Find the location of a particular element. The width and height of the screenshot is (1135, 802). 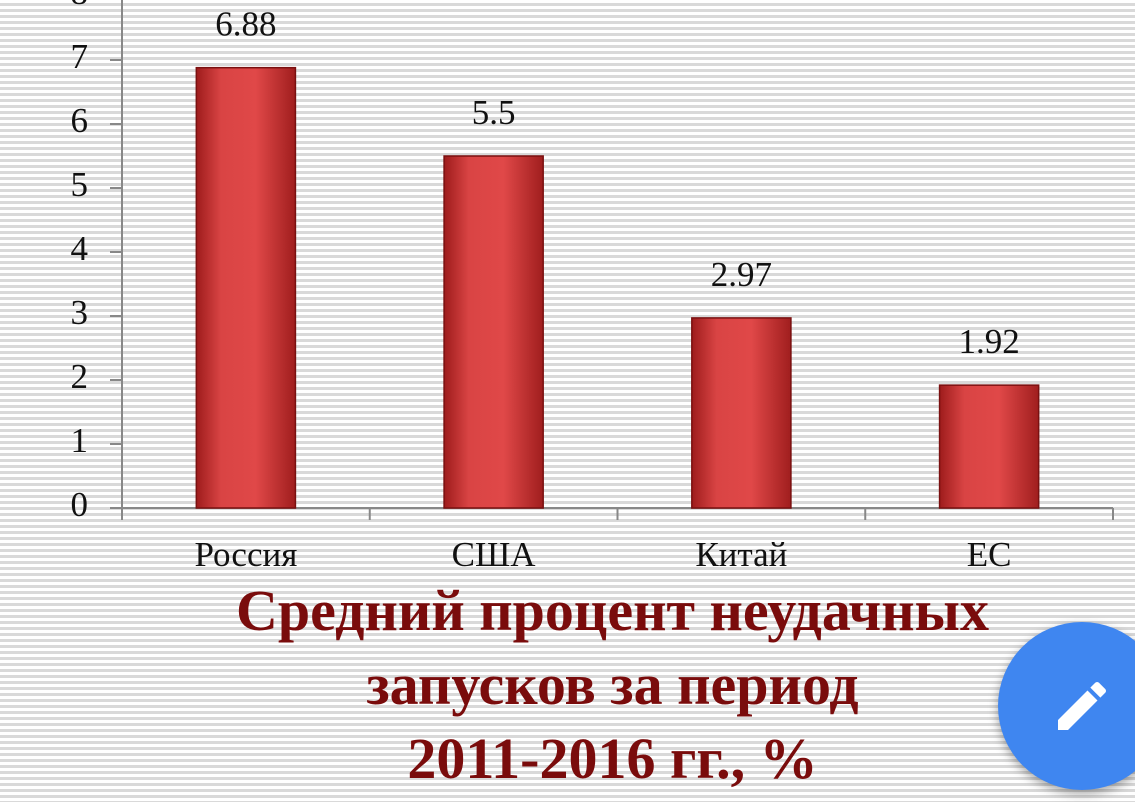

x-tick-label: ЕС is located at coordinates (989, 554).